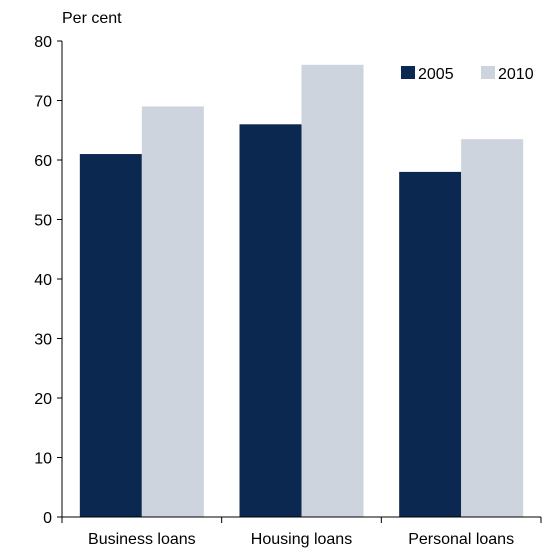  Describe the element at coordinates (43, 340) in the screenshot. I see `y-tick-label: 30` at that location.